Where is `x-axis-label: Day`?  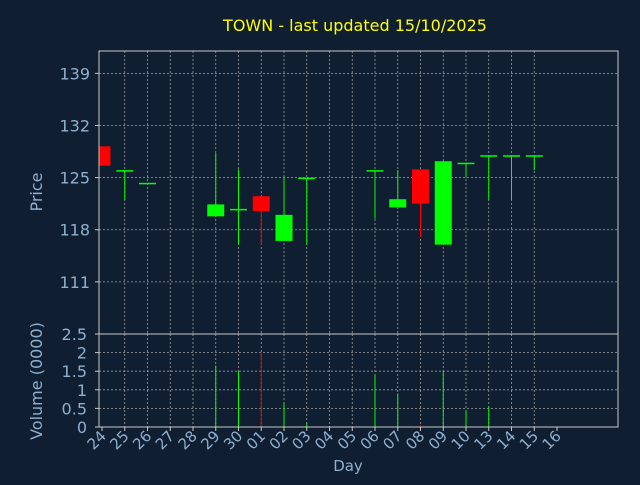
x-axis-label: Day is located at coordinates (348, 466).